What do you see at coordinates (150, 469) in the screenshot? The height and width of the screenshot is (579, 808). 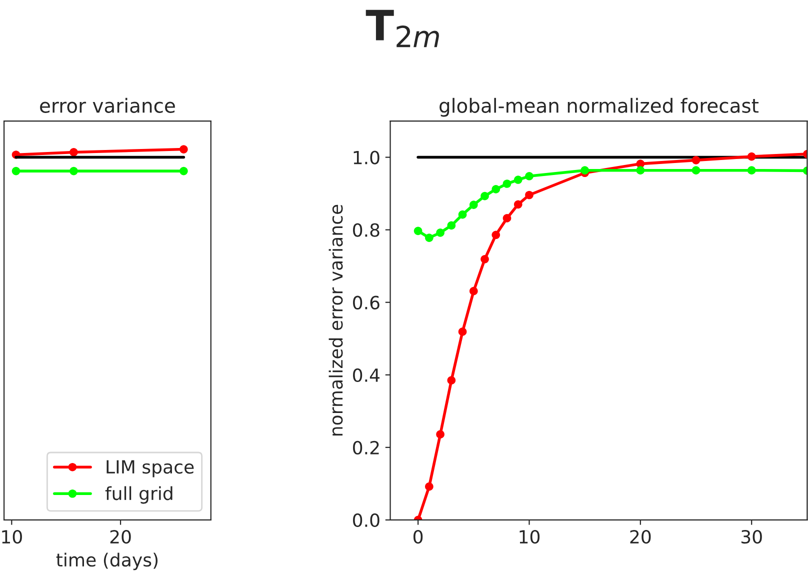 I see `legend-label: LIM space` at bounding box center [150, 469].